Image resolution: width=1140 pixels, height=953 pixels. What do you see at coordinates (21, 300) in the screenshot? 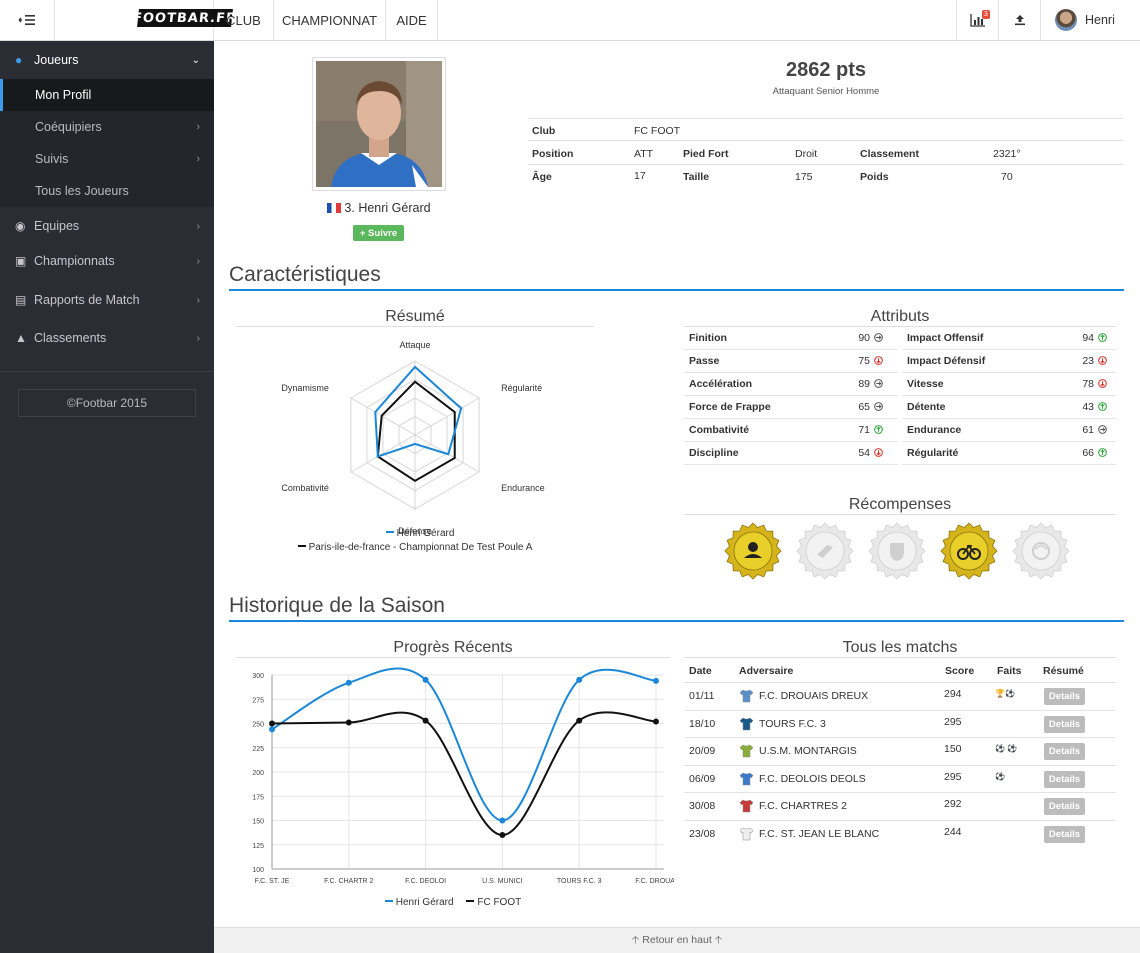
I see `bar-chart-icon: ▤` at bounding box center [21, 300].